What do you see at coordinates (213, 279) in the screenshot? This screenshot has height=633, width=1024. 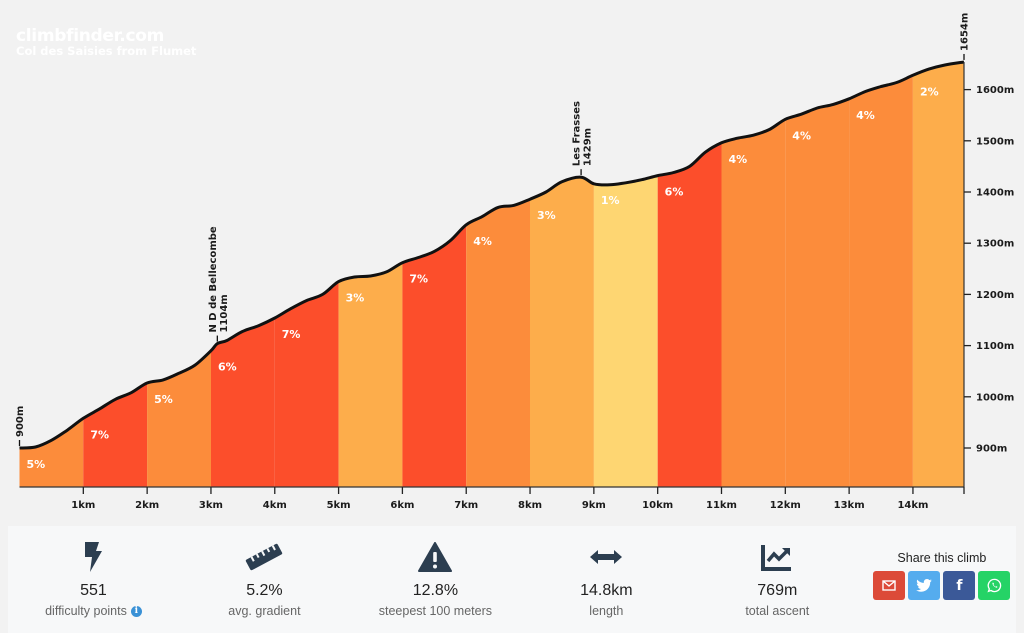 I see `annotation-place-name: N D de Bellecombe` at bounding box center [213, 279].